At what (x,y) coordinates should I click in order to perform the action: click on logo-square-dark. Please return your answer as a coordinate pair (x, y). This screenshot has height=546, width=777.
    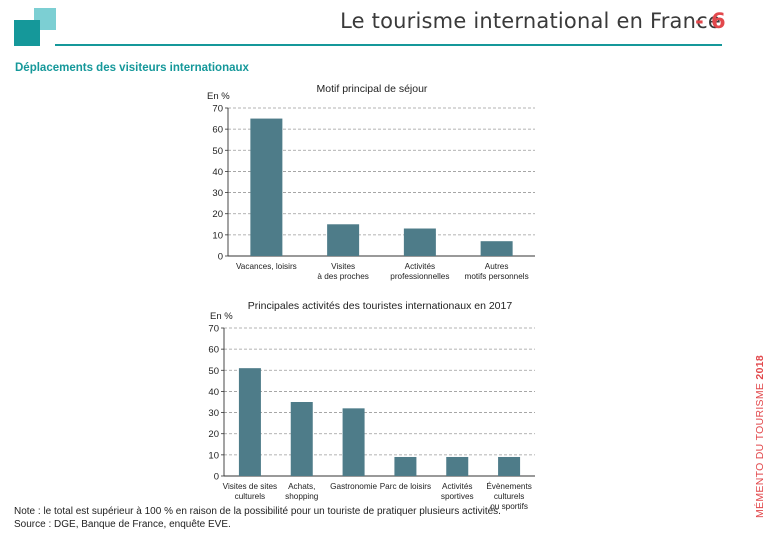
    Looking at the image, I should click on (27, 33).